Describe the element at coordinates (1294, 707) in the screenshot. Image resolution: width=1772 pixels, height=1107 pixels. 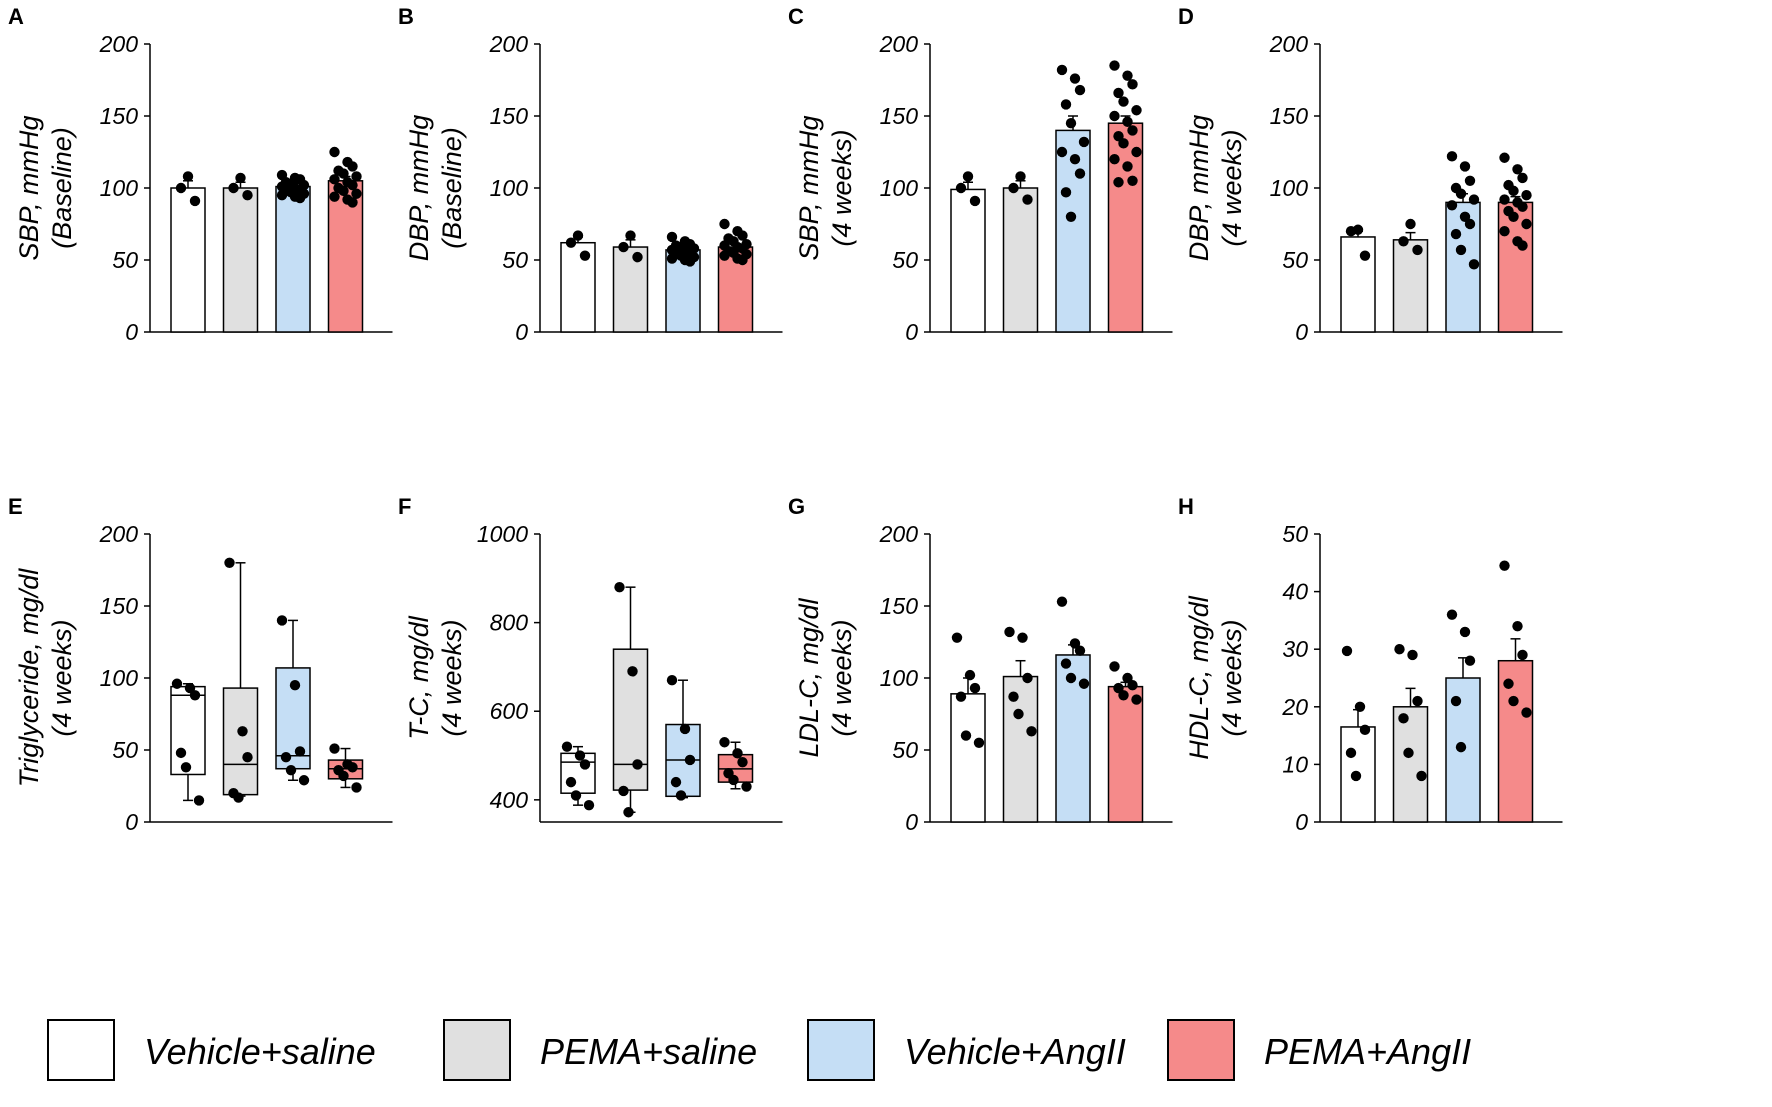
I see `y-tick-label: 20` at that location.